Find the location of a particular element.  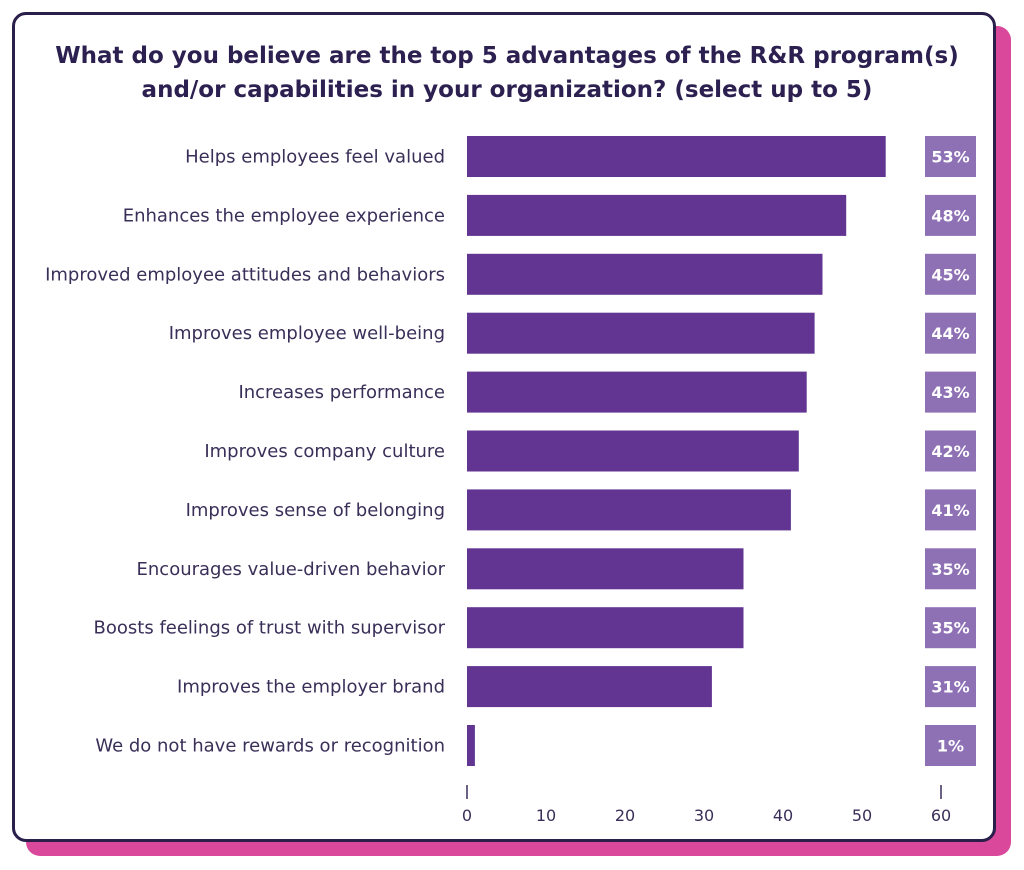

category-label: Boosts feelings of trust with supervisor is located at coordinates (270, 628).